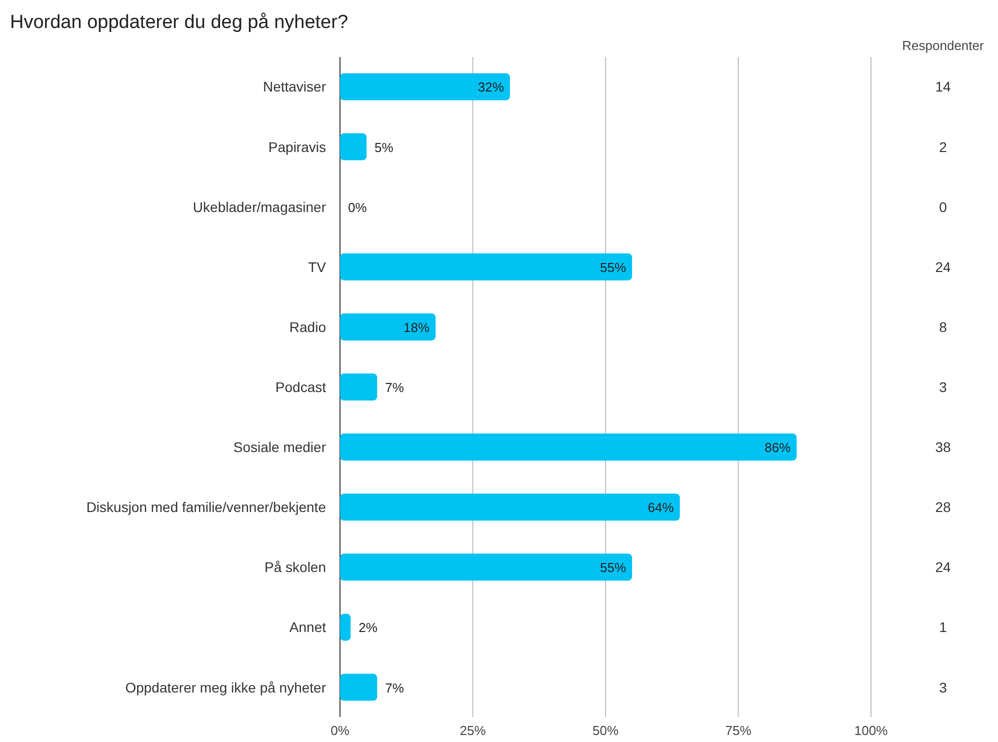 This screenshot has height=742, width=998. I want to click on data-label: 64%, so click(661, 508).